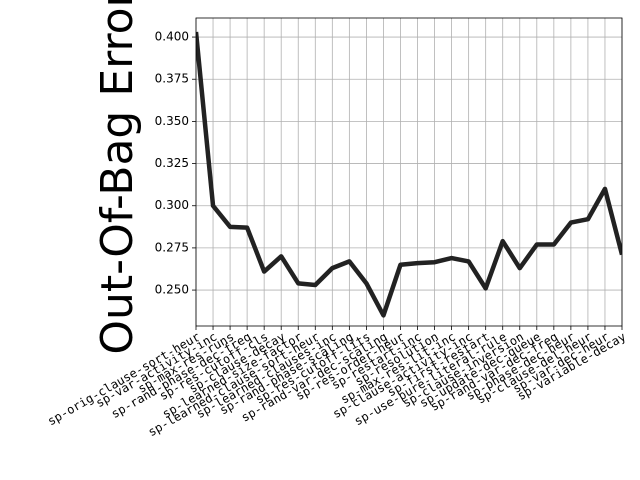  What do you see at coordinates (172, 121) in the screenshot?
I see `y-tick-label: 0.350` at bounding box center [172, 121].